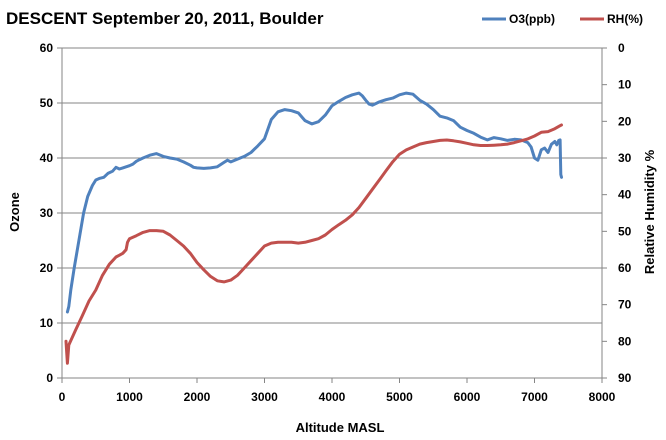  I want to click on x-tick-label: 0, so click(62, 397).